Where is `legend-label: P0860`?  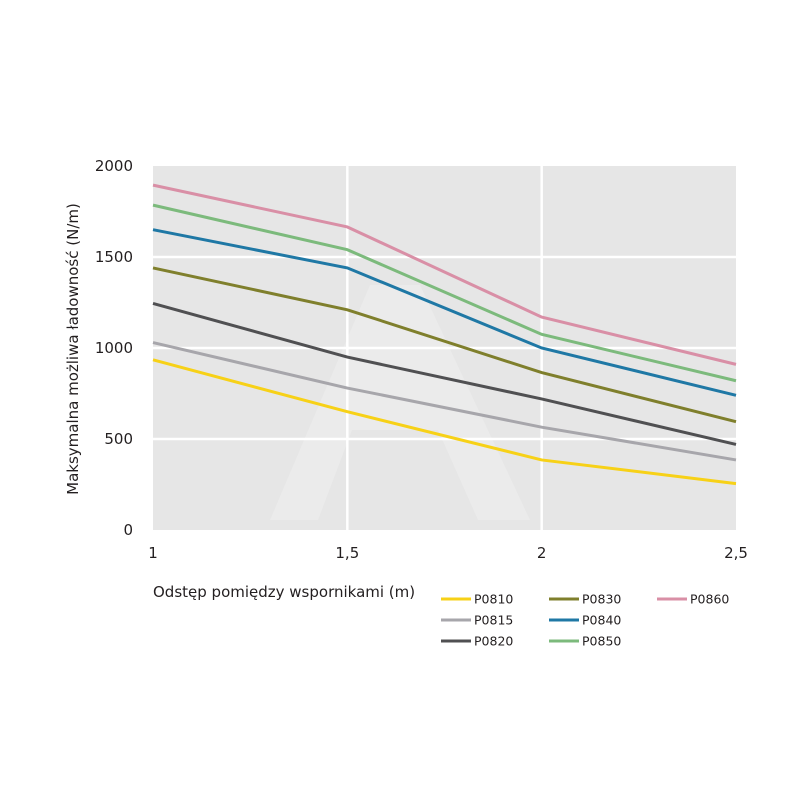 legend-label: P0860 is located at coordinates (709, 599).